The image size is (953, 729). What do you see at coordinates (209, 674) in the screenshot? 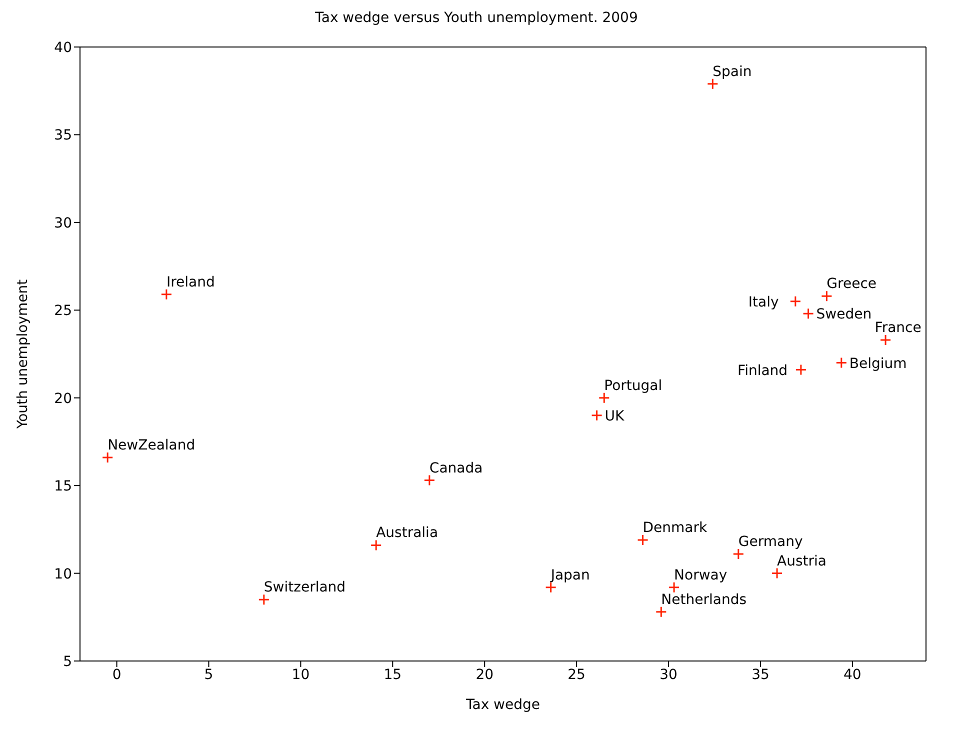
I see `x-tick-label: 5` at bounding box center [209, 674].